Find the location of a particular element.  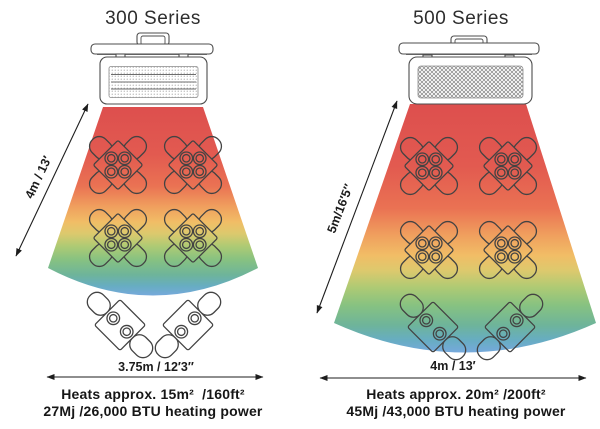

width-dimension-label: 3.75m / 12′3″ is located at coordinates (156, 367).